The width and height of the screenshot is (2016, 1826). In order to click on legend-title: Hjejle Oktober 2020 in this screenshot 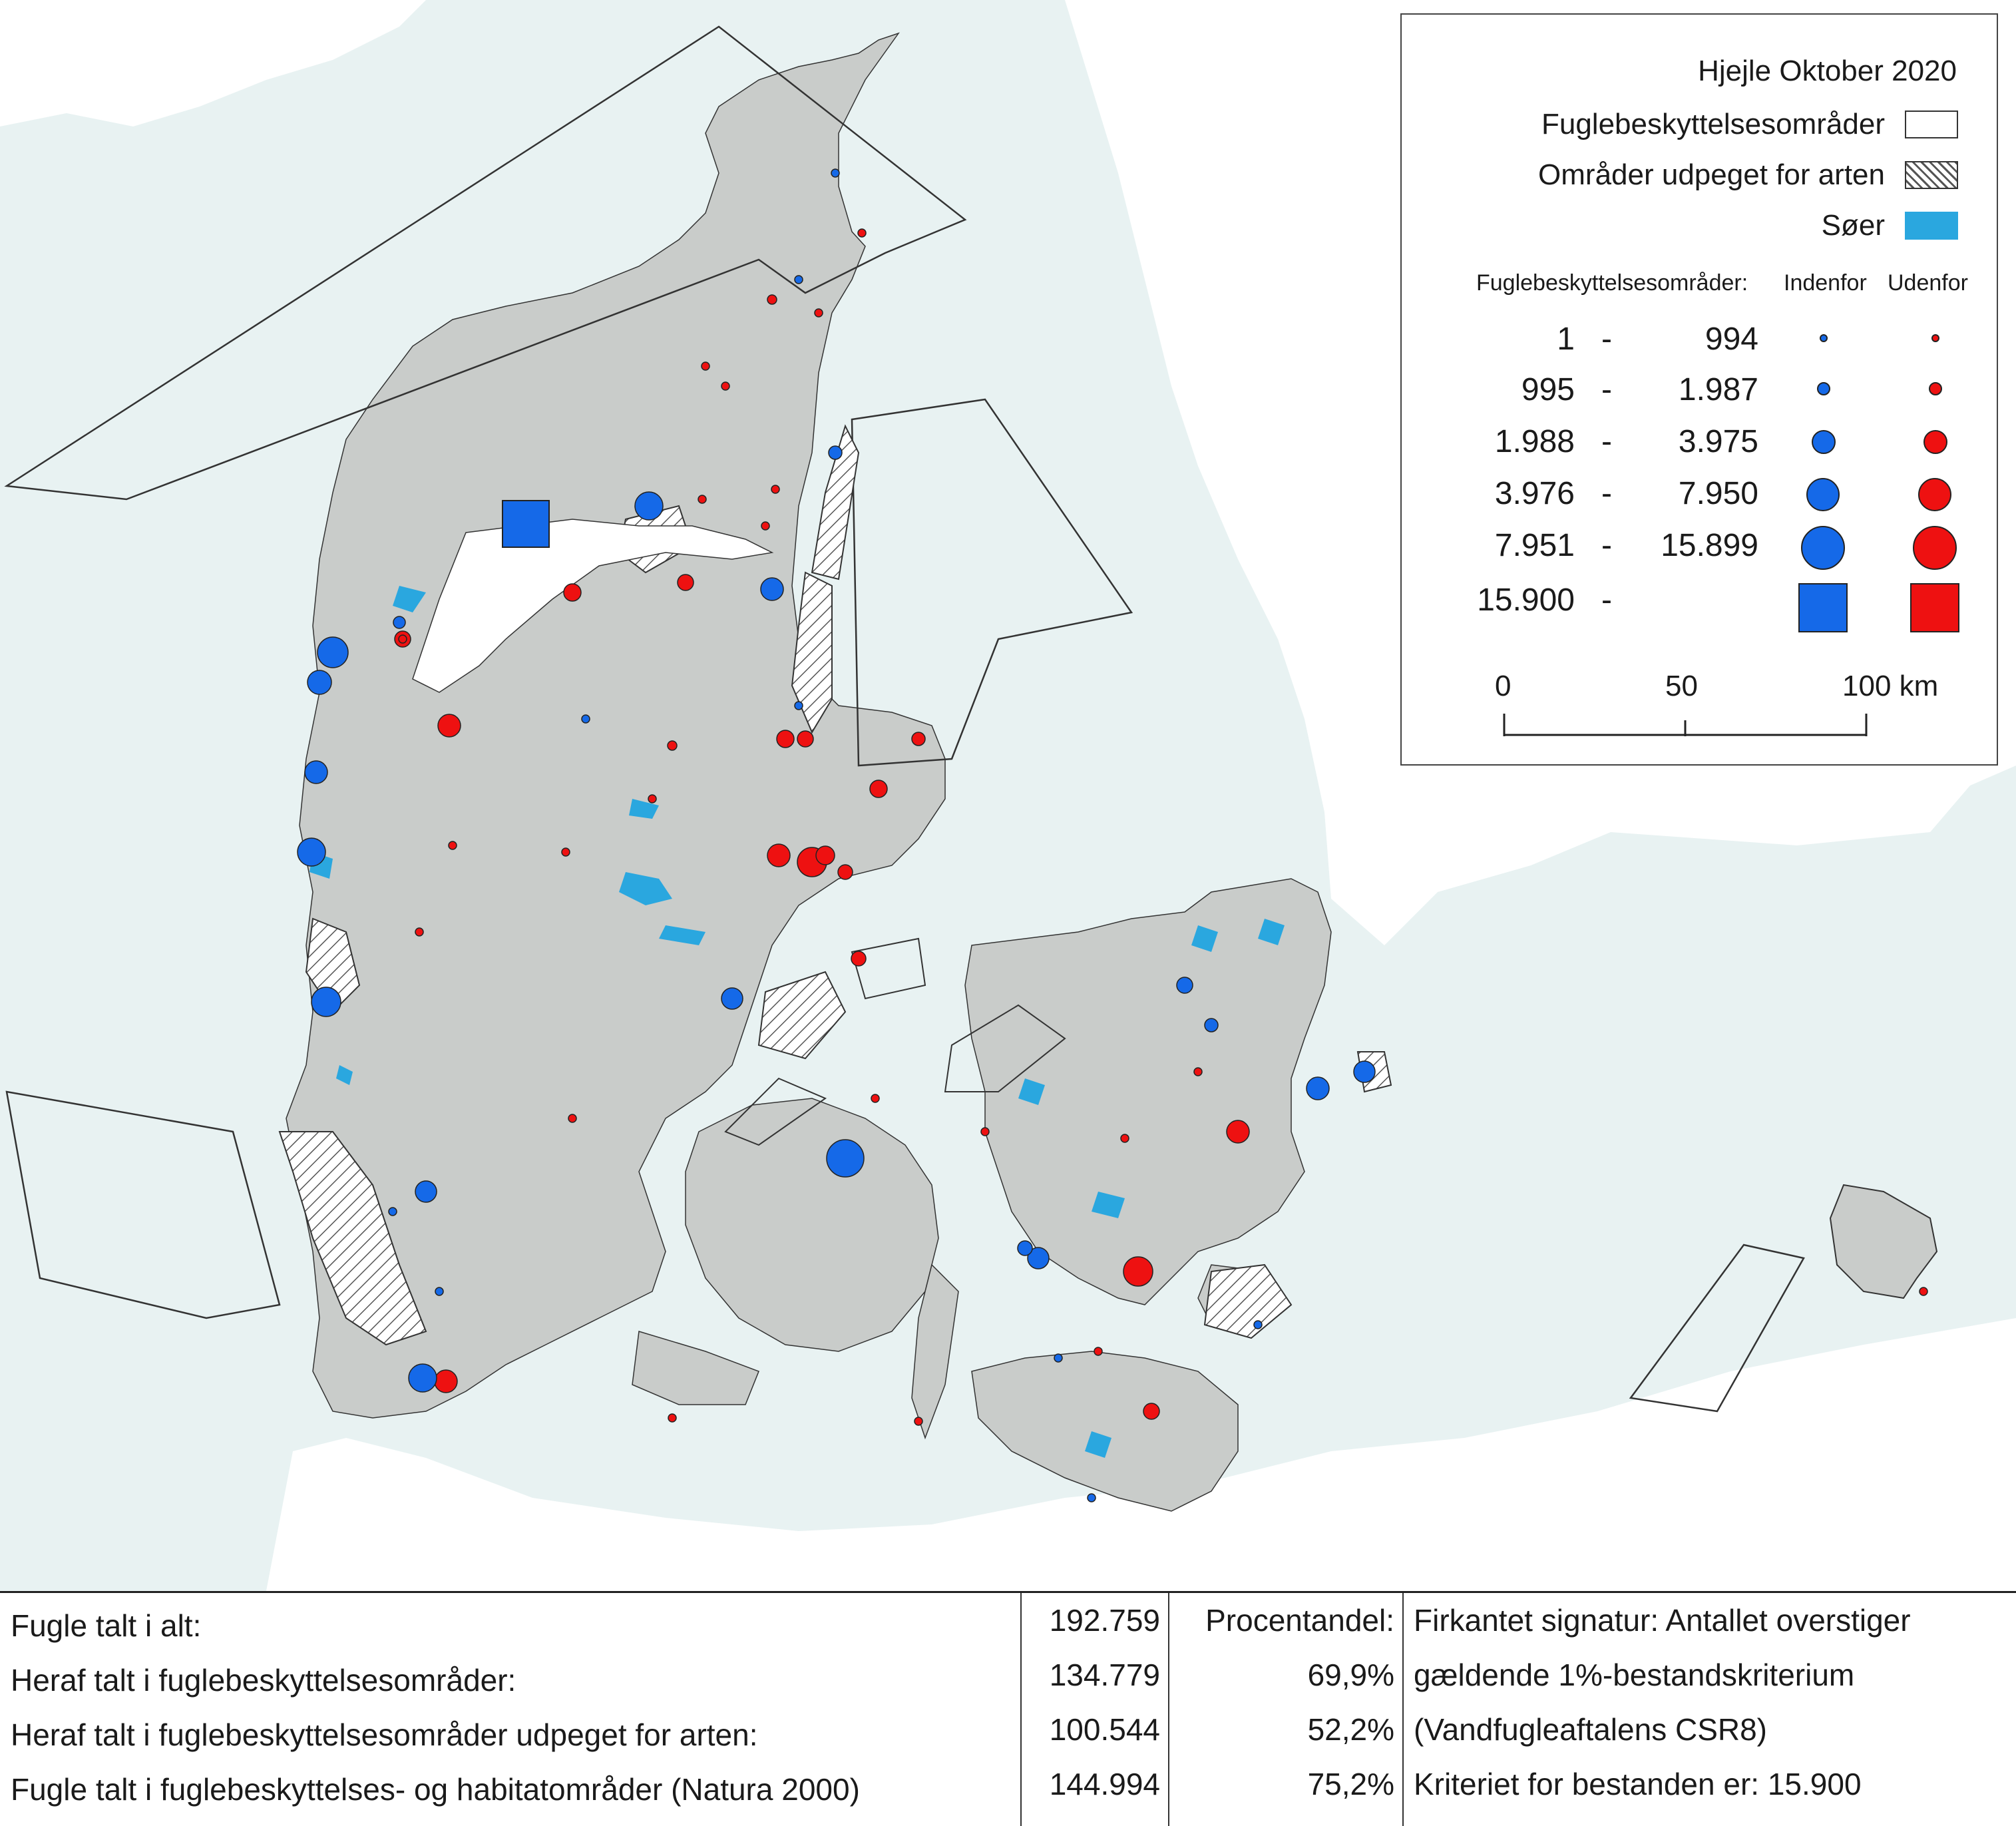, I will do `click(1827, 71)`.